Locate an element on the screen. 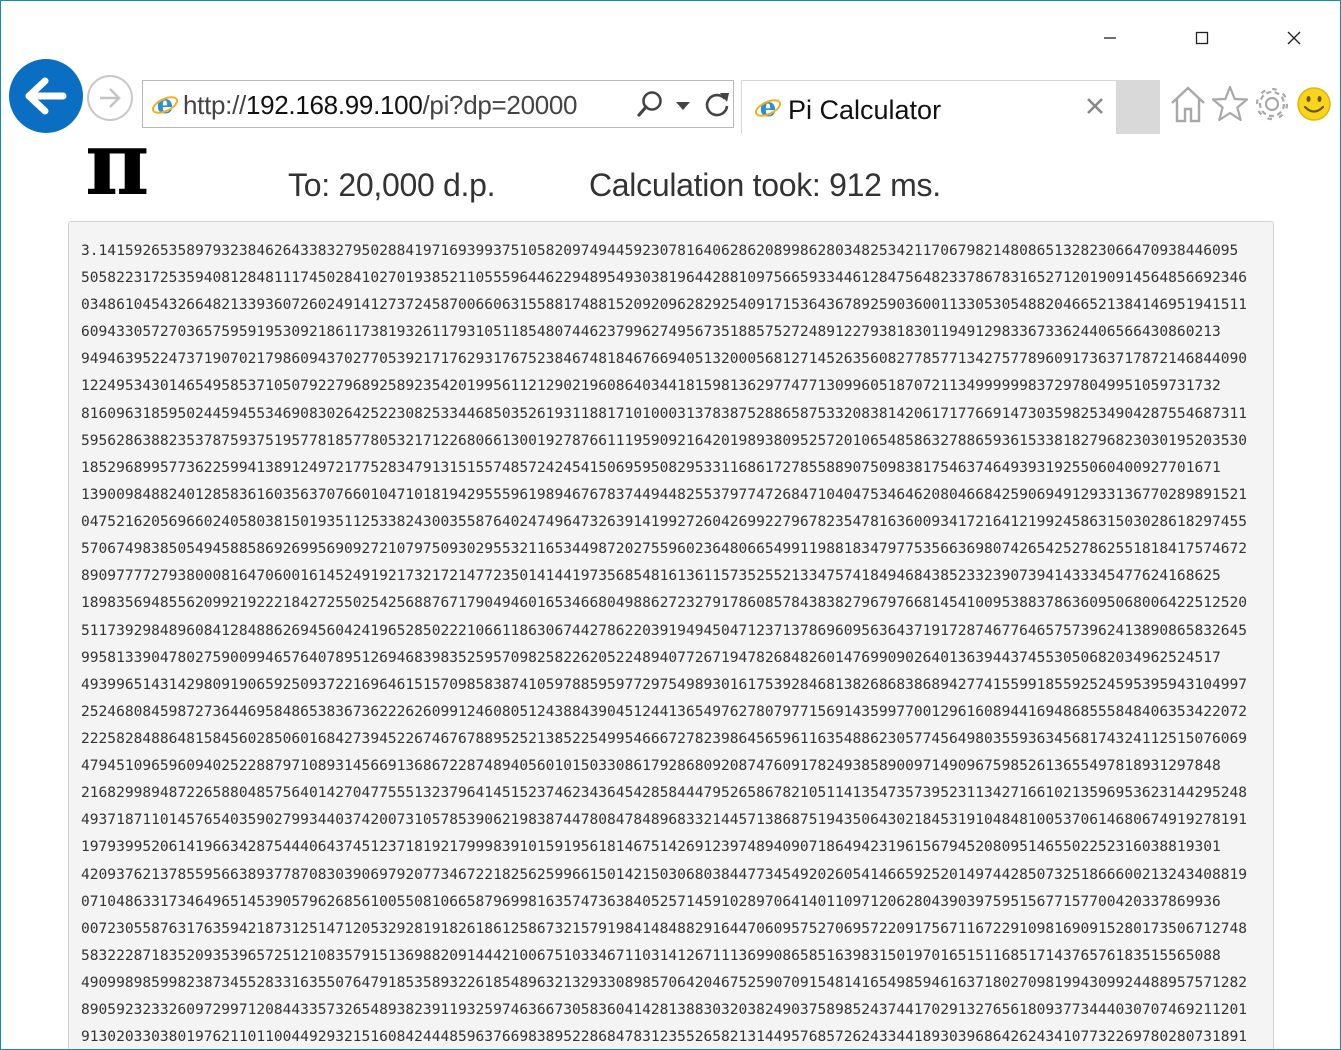 This screenshot has width=1341, height=1050. back-button is located at coordinates (46, 96).